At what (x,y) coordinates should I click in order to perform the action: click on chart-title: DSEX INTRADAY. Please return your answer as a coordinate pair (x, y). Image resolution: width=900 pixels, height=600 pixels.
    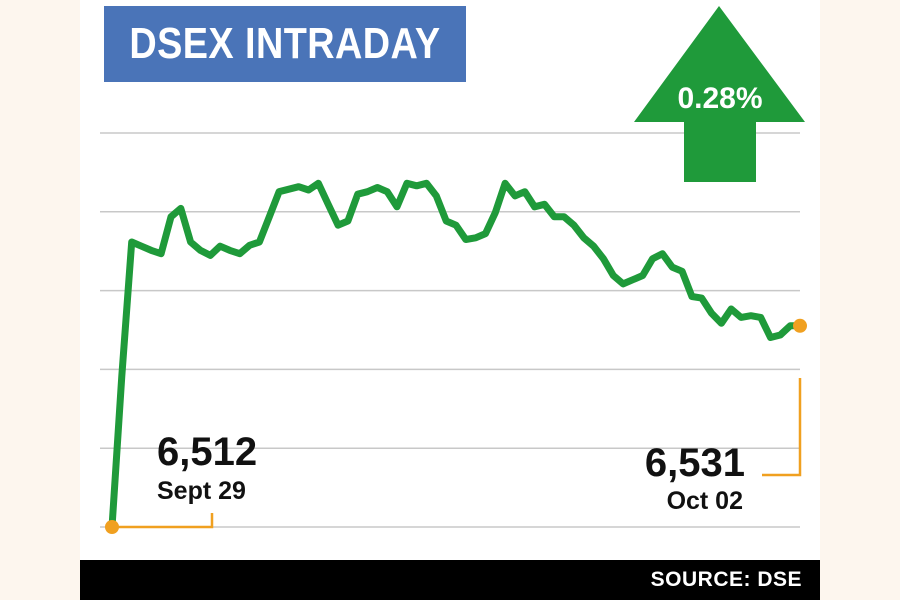
    Looking at the image, I should click on (285, 43).